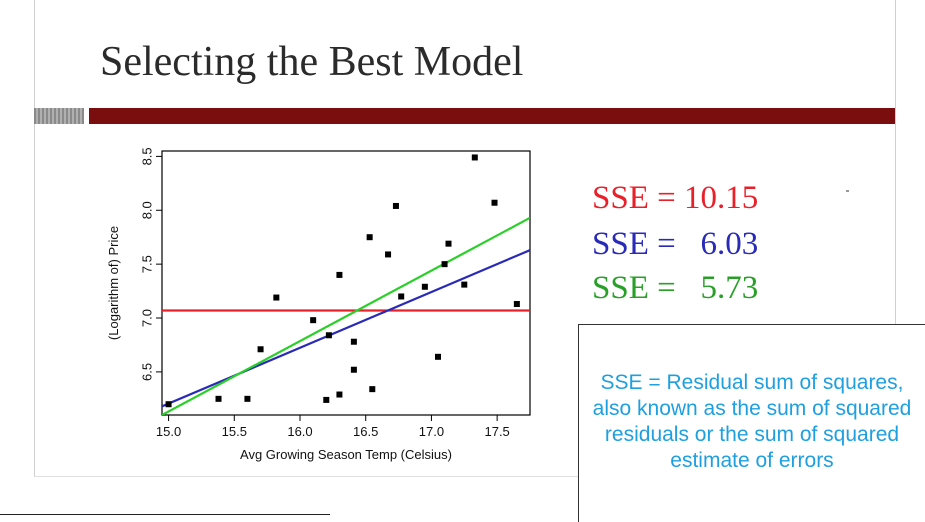  I want to click on x-tick-label: 15.5, so click(234, 431).